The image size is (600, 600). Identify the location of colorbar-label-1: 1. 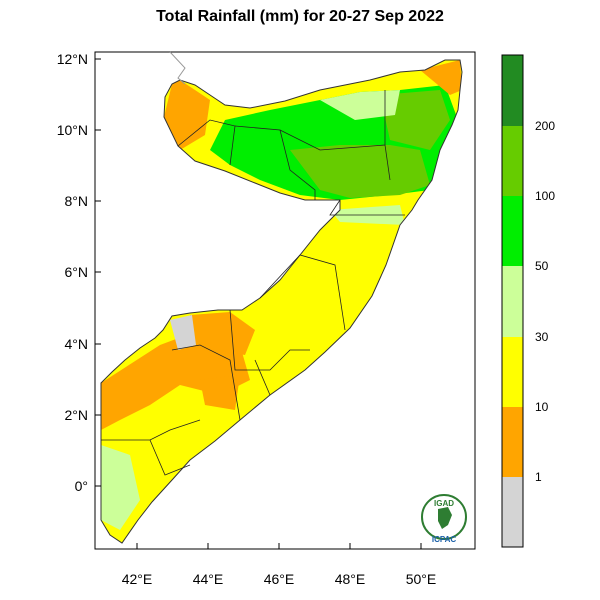
(538, 477).